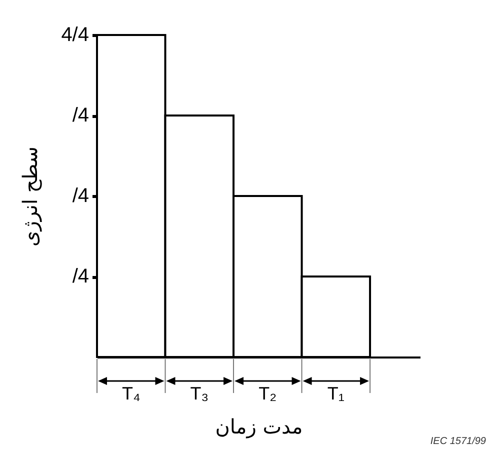  I want to click on x-tick-label: T₁, so click(335, 394).